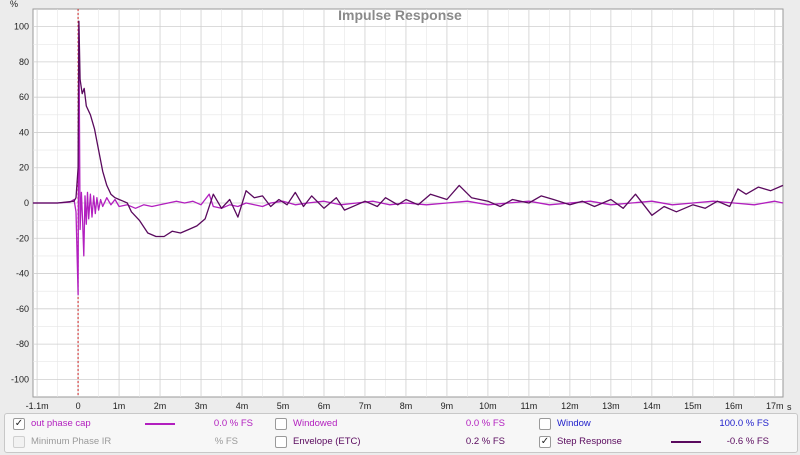 Image resolution: width=800 pixels, height=455 pixels. What do you see at coordinates (485, 441) in the screenshot?
I see `envelope-etc-value: 0.2 % FS` at bounding box center [485, 441].